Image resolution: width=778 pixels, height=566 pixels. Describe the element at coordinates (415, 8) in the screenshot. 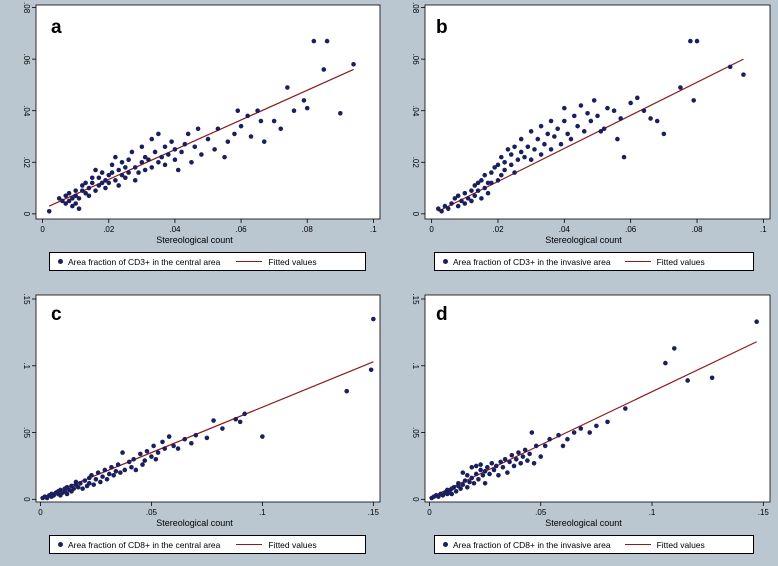

I see `y-tick-label: .08` at that location.